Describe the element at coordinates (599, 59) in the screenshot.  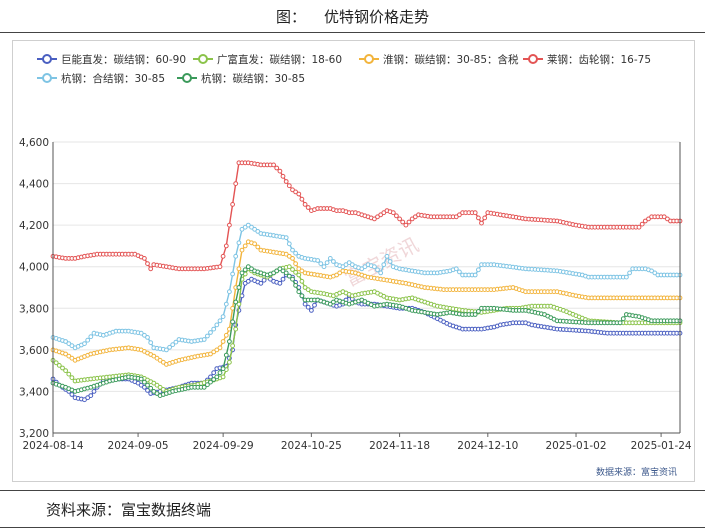
I see `legend-label: 莱钢：齿轮钢：16-75` at that location.